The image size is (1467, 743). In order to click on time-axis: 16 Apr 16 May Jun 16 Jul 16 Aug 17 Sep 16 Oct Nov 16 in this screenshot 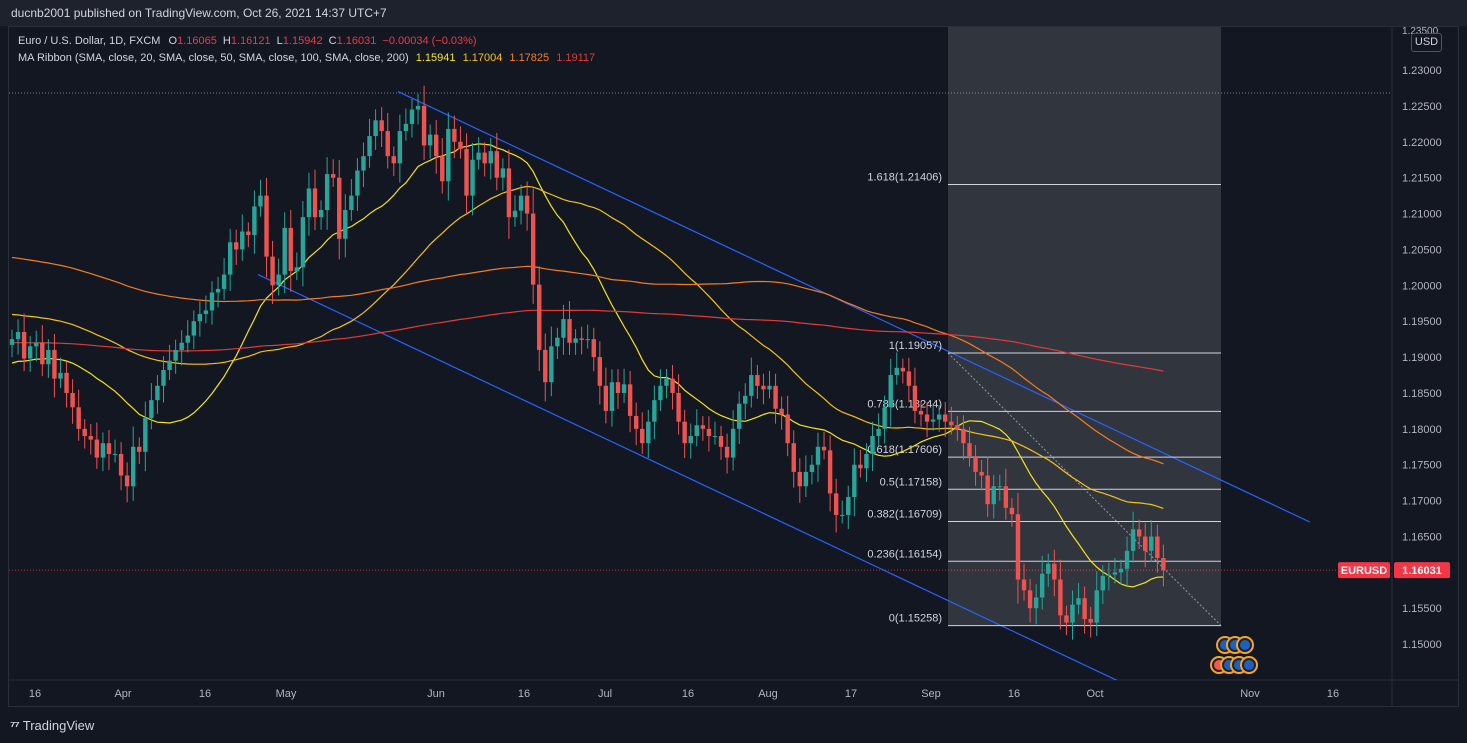, I will do `click(684, 694)`.